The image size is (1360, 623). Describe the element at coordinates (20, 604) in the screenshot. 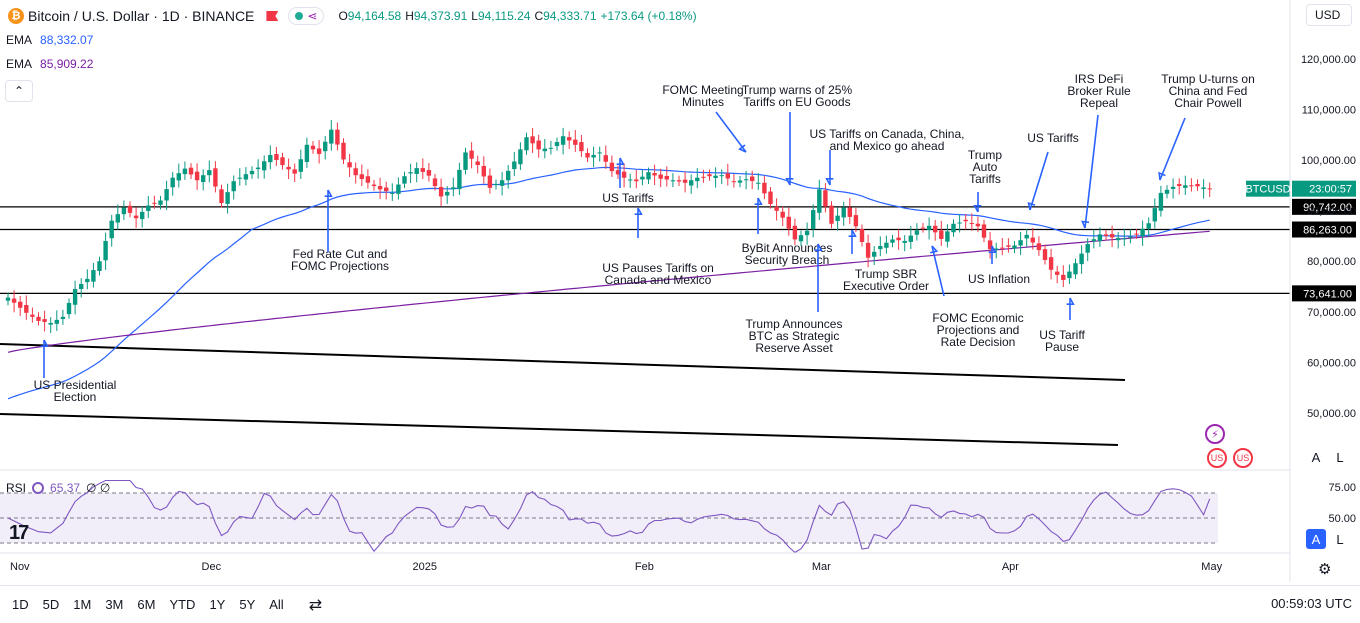

I see `range-button: 1D` at that location.